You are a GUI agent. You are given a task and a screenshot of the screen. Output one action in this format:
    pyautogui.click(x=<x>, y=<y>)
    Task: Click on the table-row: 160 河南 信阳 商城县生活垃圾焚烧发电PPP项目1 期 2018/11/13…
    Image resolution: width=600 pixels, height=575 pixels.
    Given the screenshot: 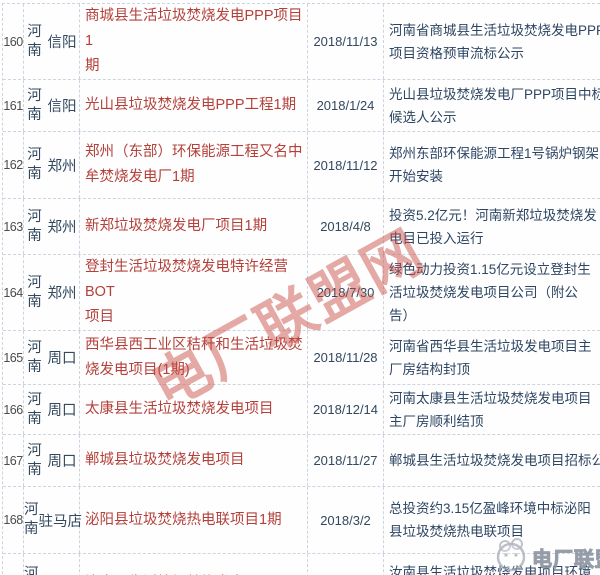 What is the action you would take?
    pyautogui.click(x=301, y=42)
    